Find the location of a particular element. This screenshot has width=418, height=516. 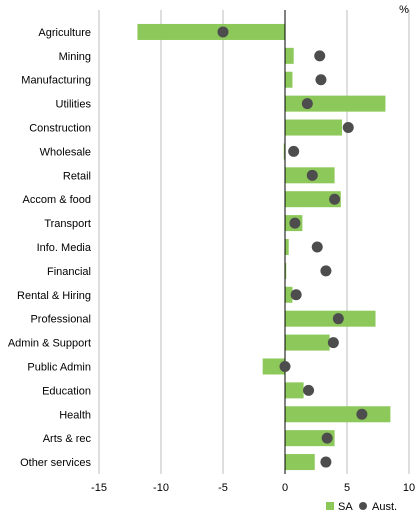

x-tick-label: -15 is located at coordinates (99, 488).